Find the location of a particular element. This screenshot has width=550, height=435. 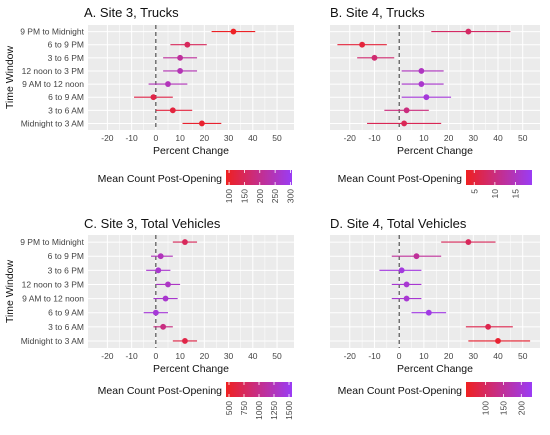

legend-tick-label: 300 is located at coordinates (290, 196).